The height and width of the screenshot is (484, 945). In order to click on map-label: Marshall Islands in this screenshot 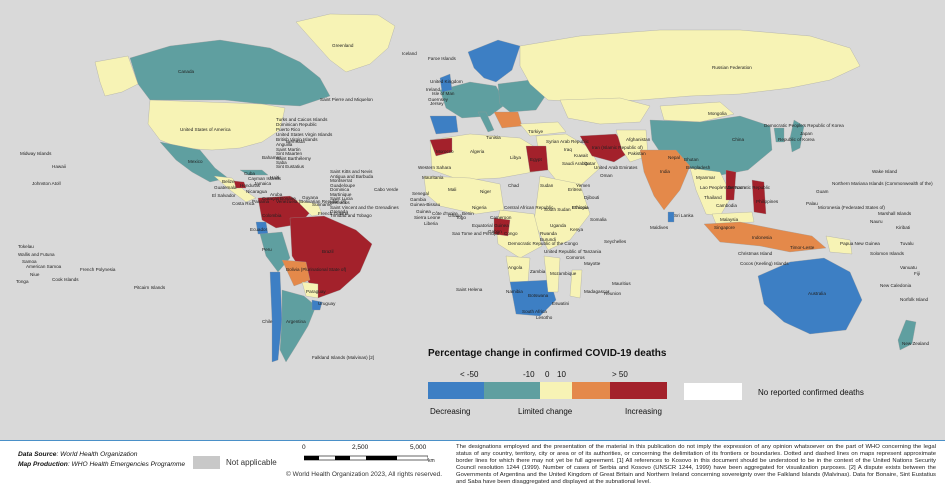, I will do `click(895, 213)`.